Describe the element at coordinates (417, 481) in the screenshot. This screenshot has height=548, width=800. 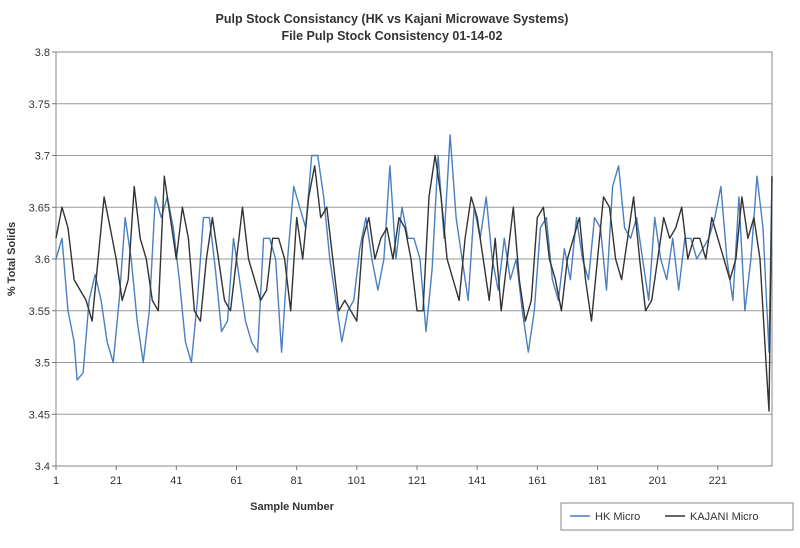
I see `x-tick-label: 121` at that location.